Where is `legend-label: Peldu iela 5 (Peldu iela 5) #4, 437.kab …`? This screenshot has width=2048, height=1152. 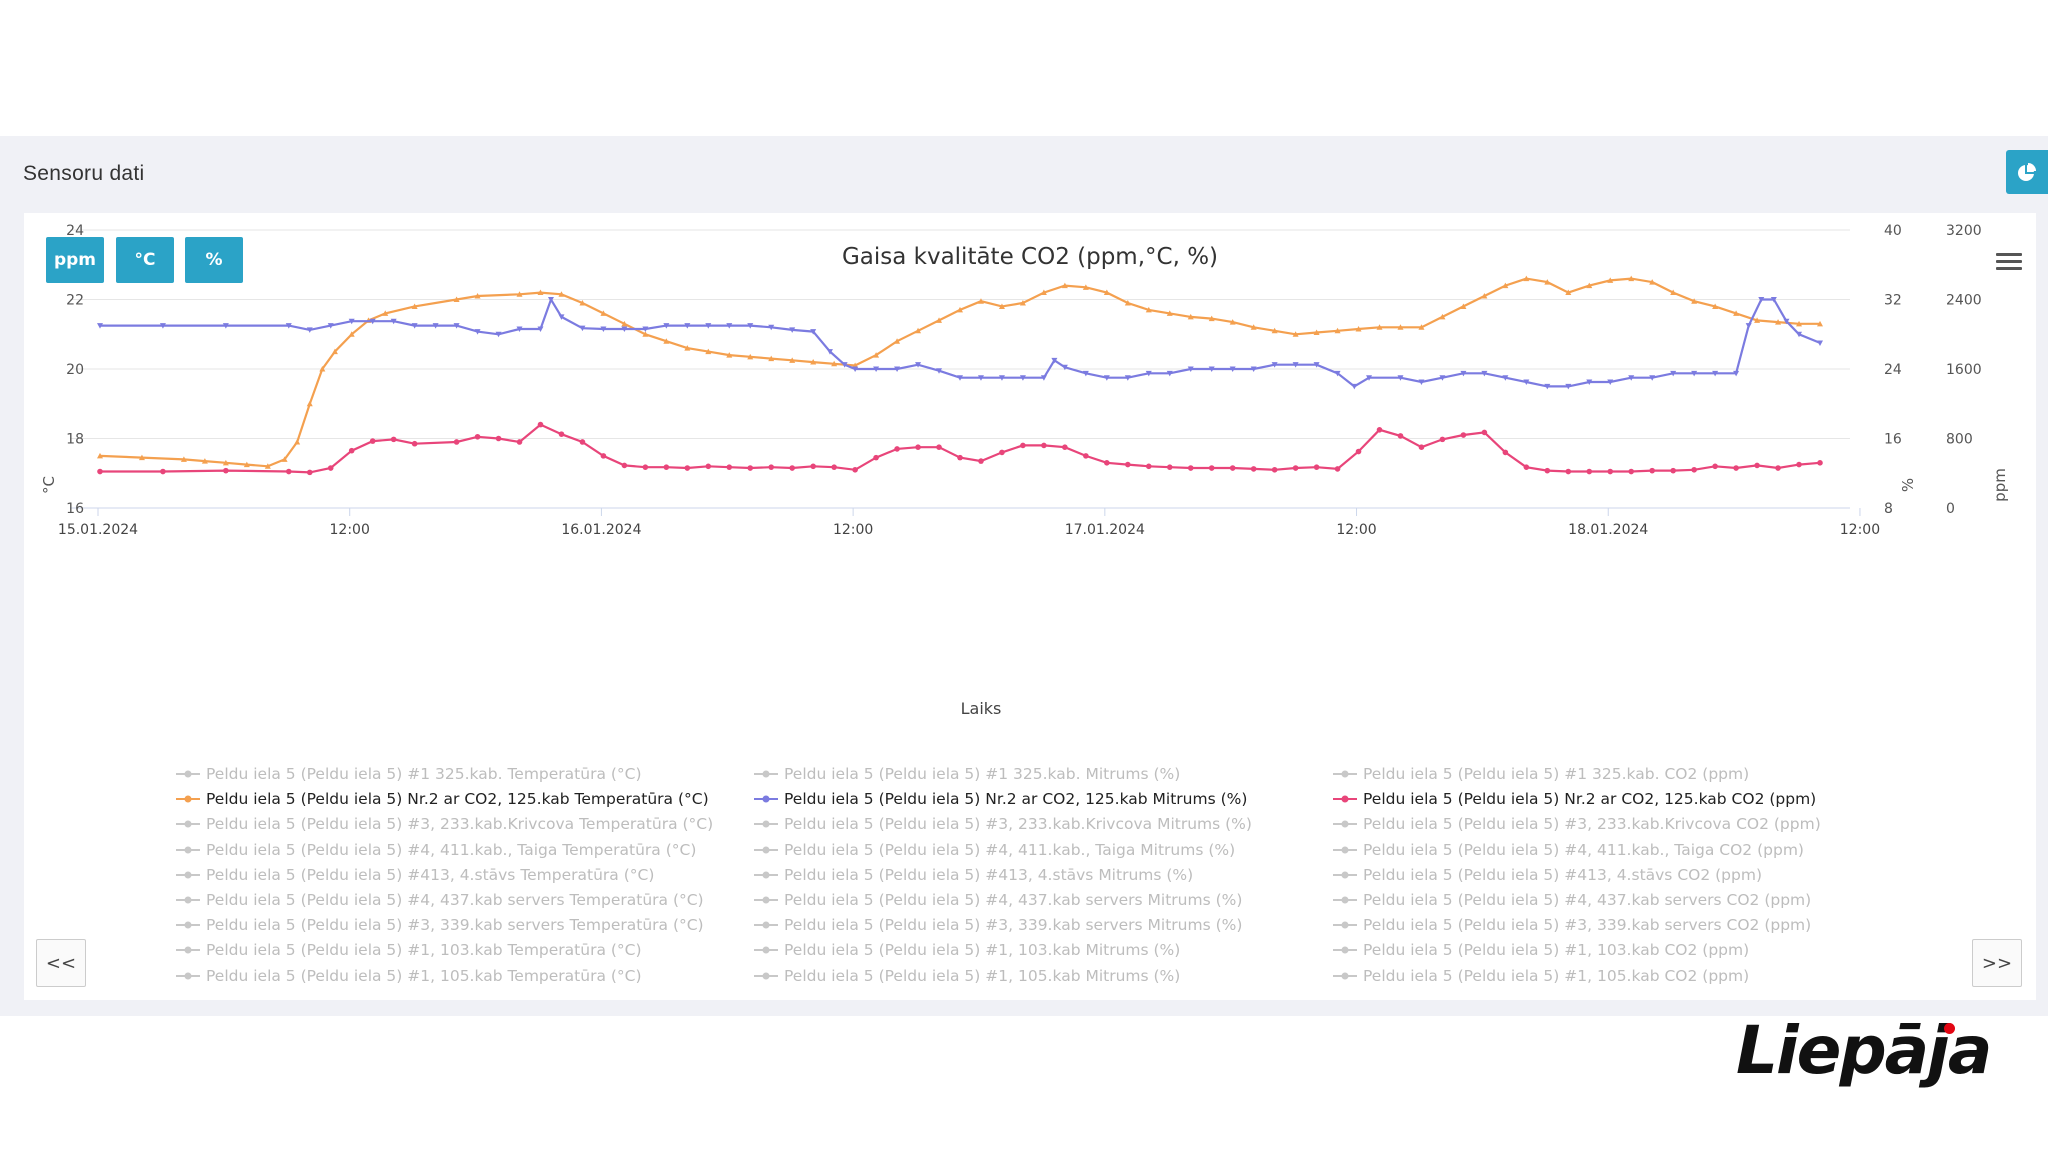
legend-label: Peldu iela 5 (Peldu iela 5) #4, 437.kab … is located at coordinates (1013, 900).